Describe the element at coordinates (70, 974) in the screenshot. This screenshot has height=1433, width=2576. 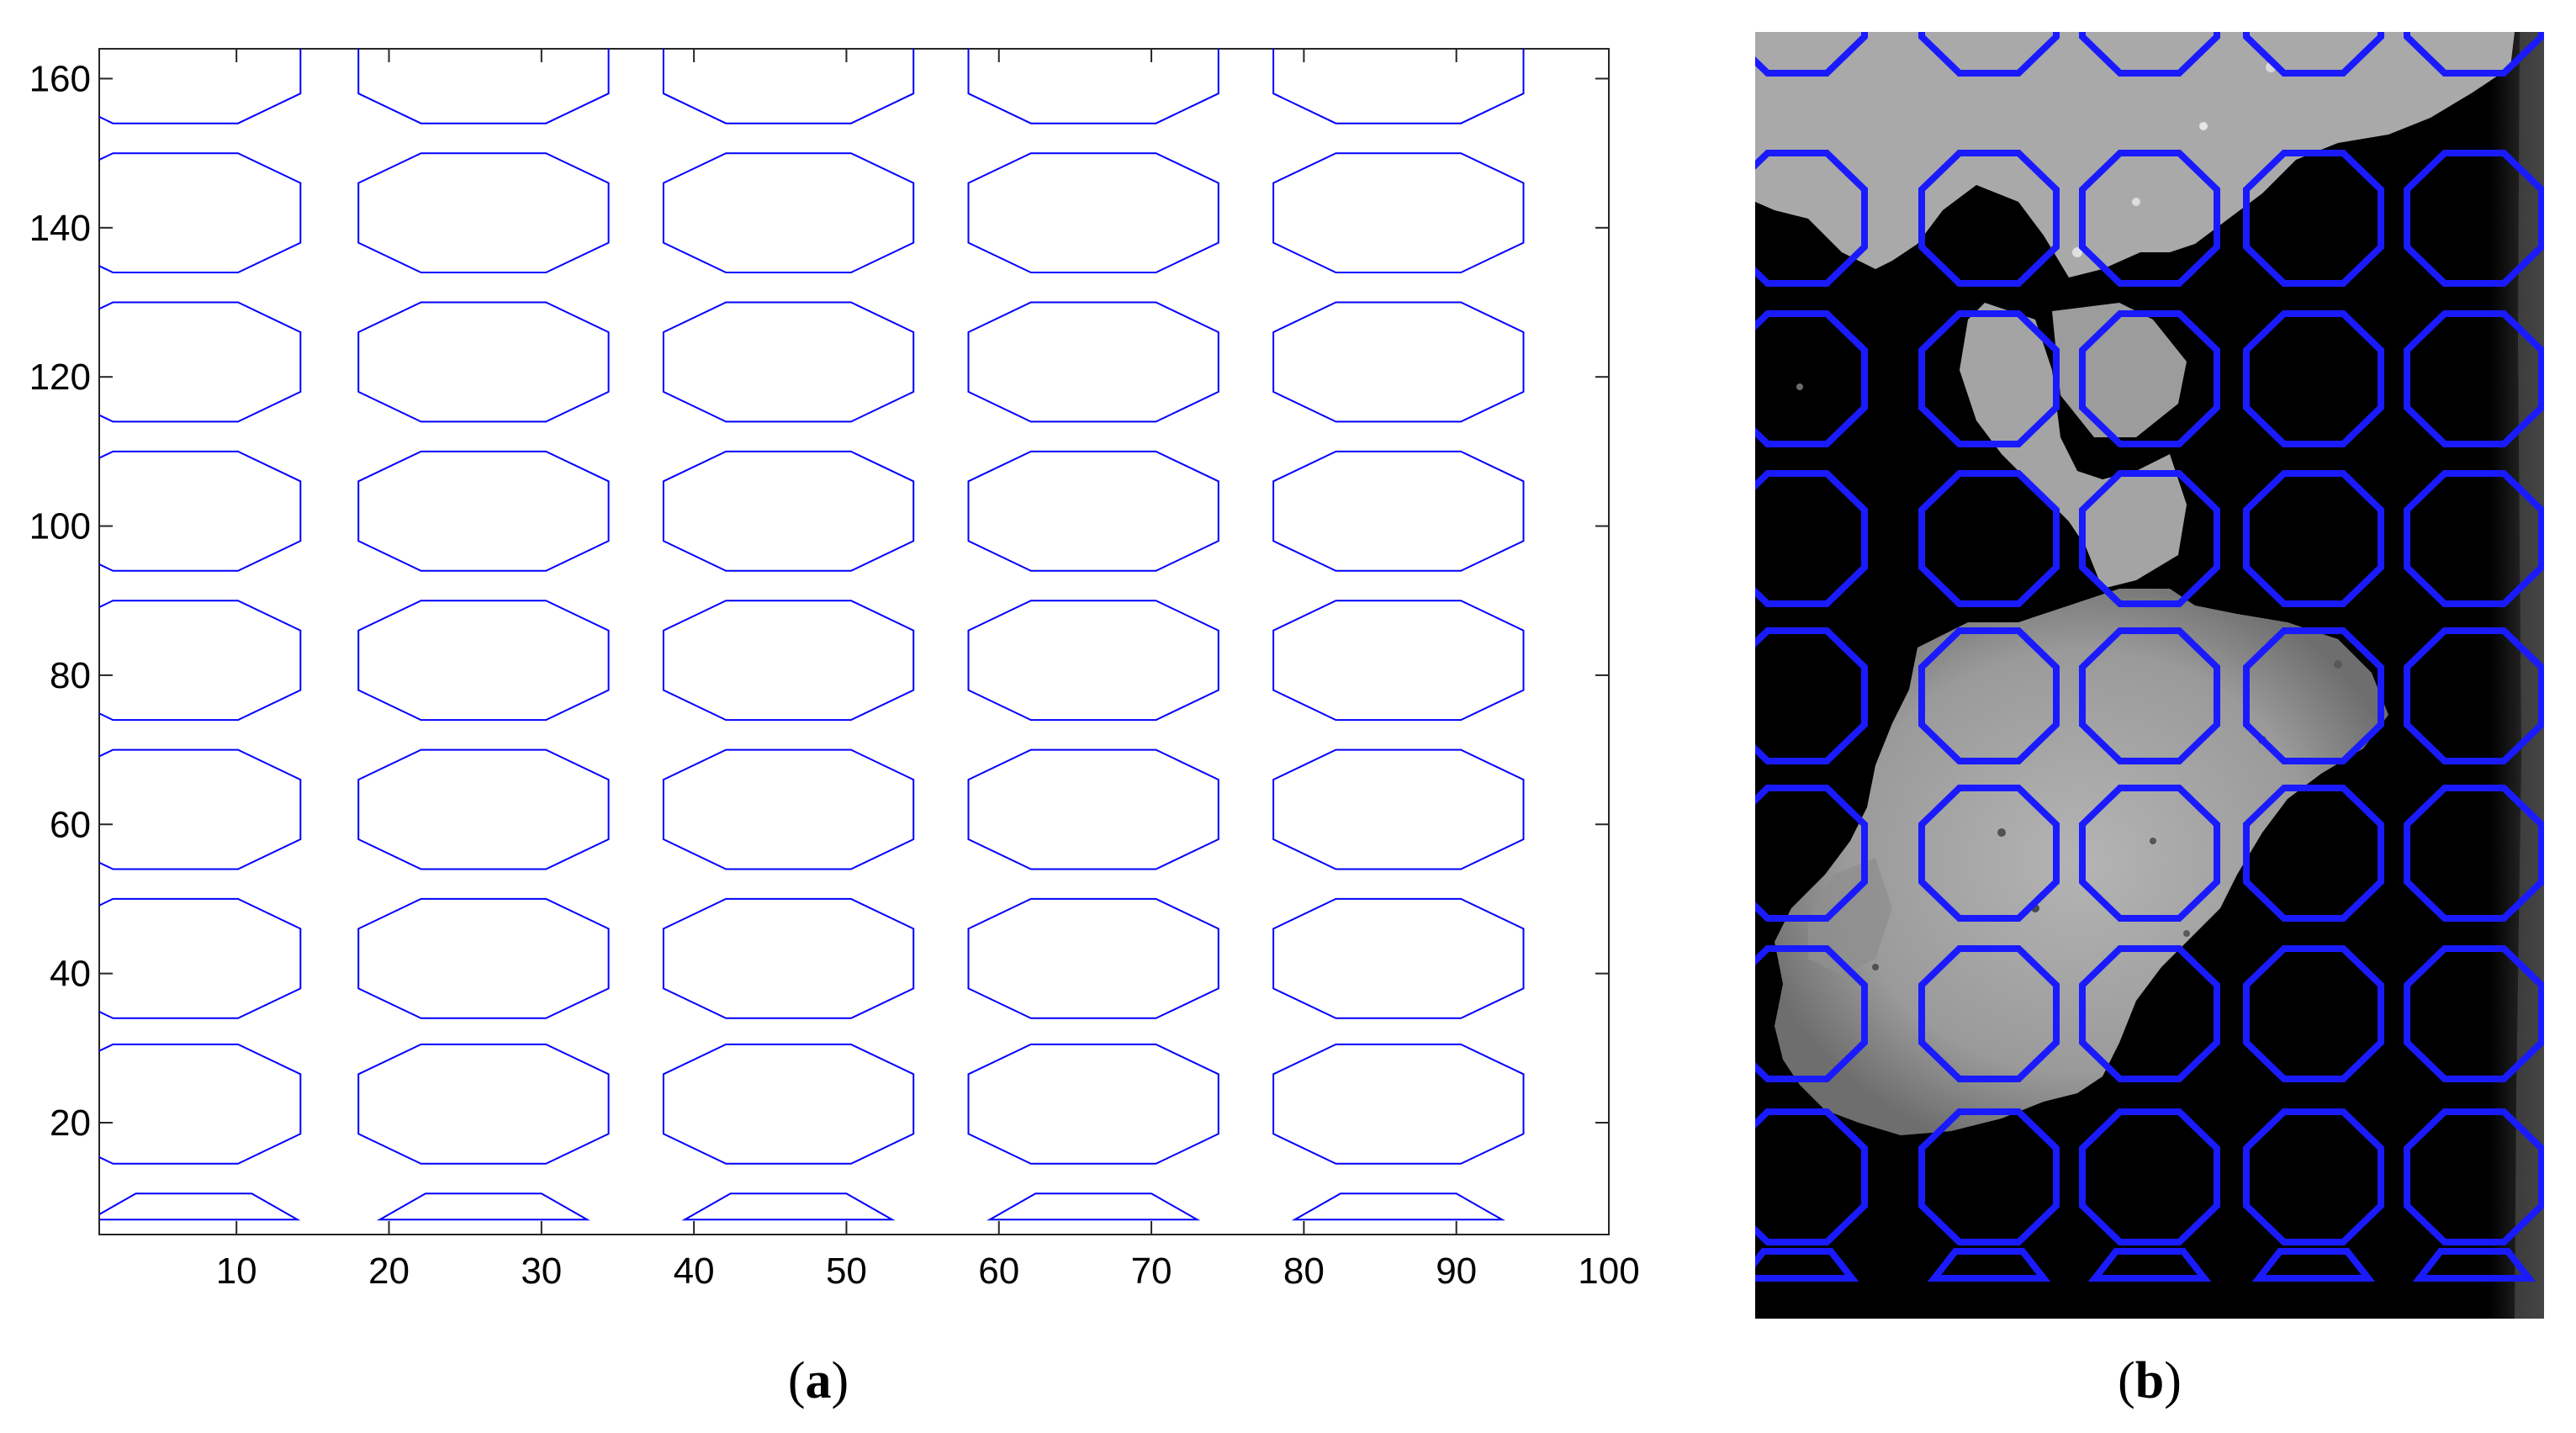
I see `y-tick-label: 40` at that location.